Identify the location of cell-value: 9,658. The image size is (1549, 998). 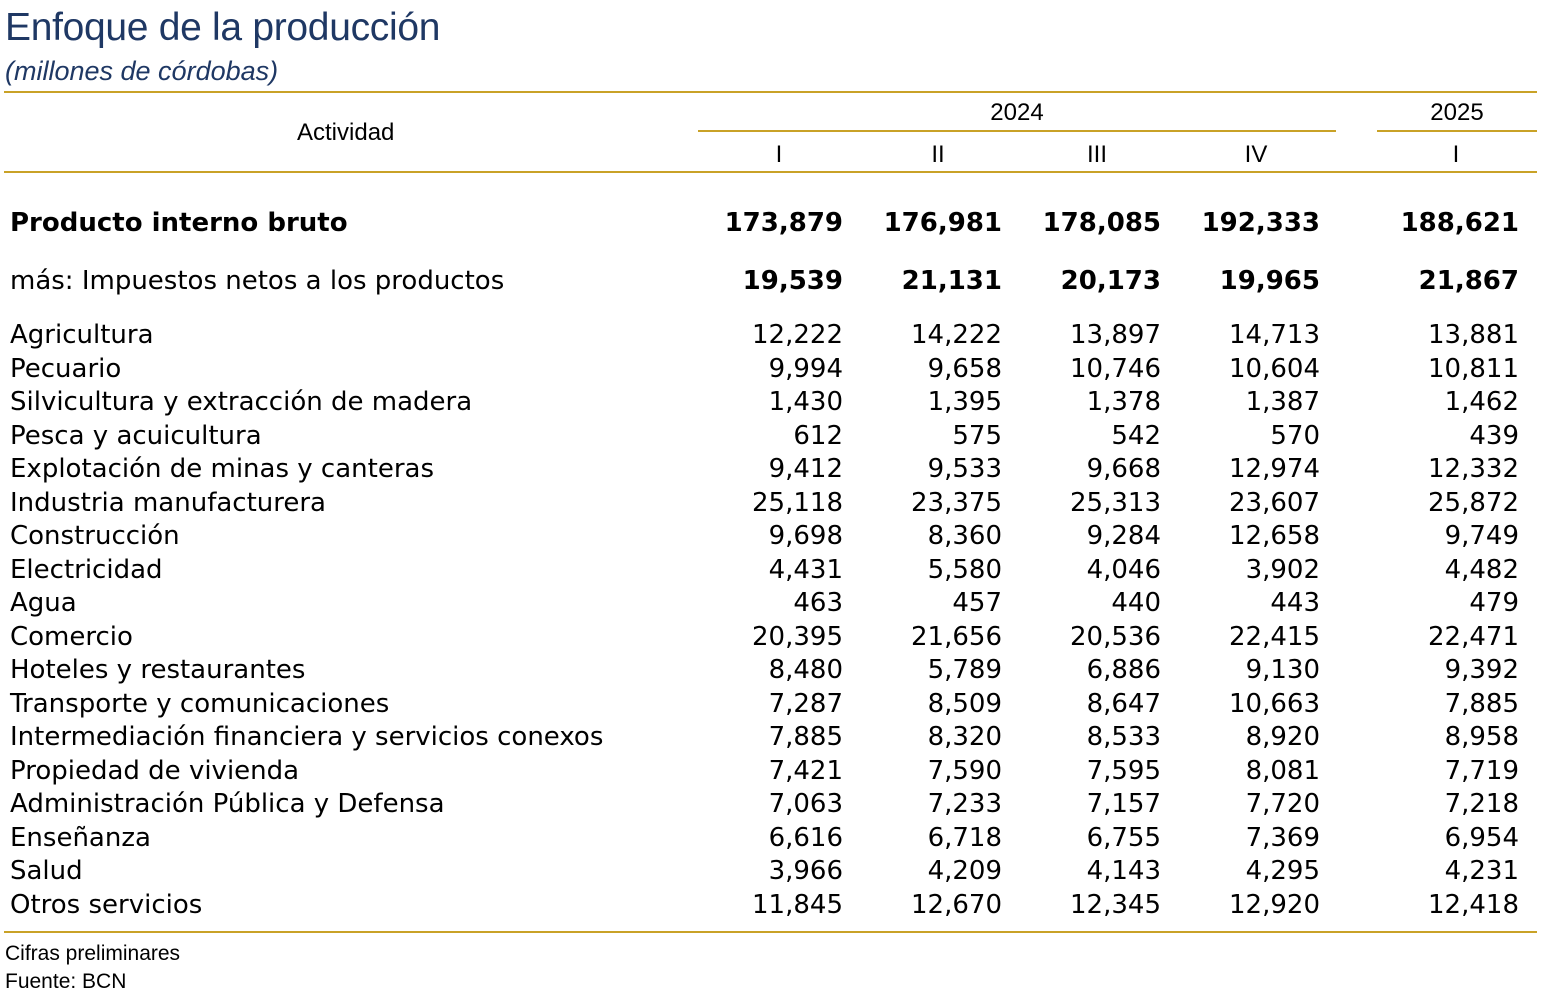
(964, 368).